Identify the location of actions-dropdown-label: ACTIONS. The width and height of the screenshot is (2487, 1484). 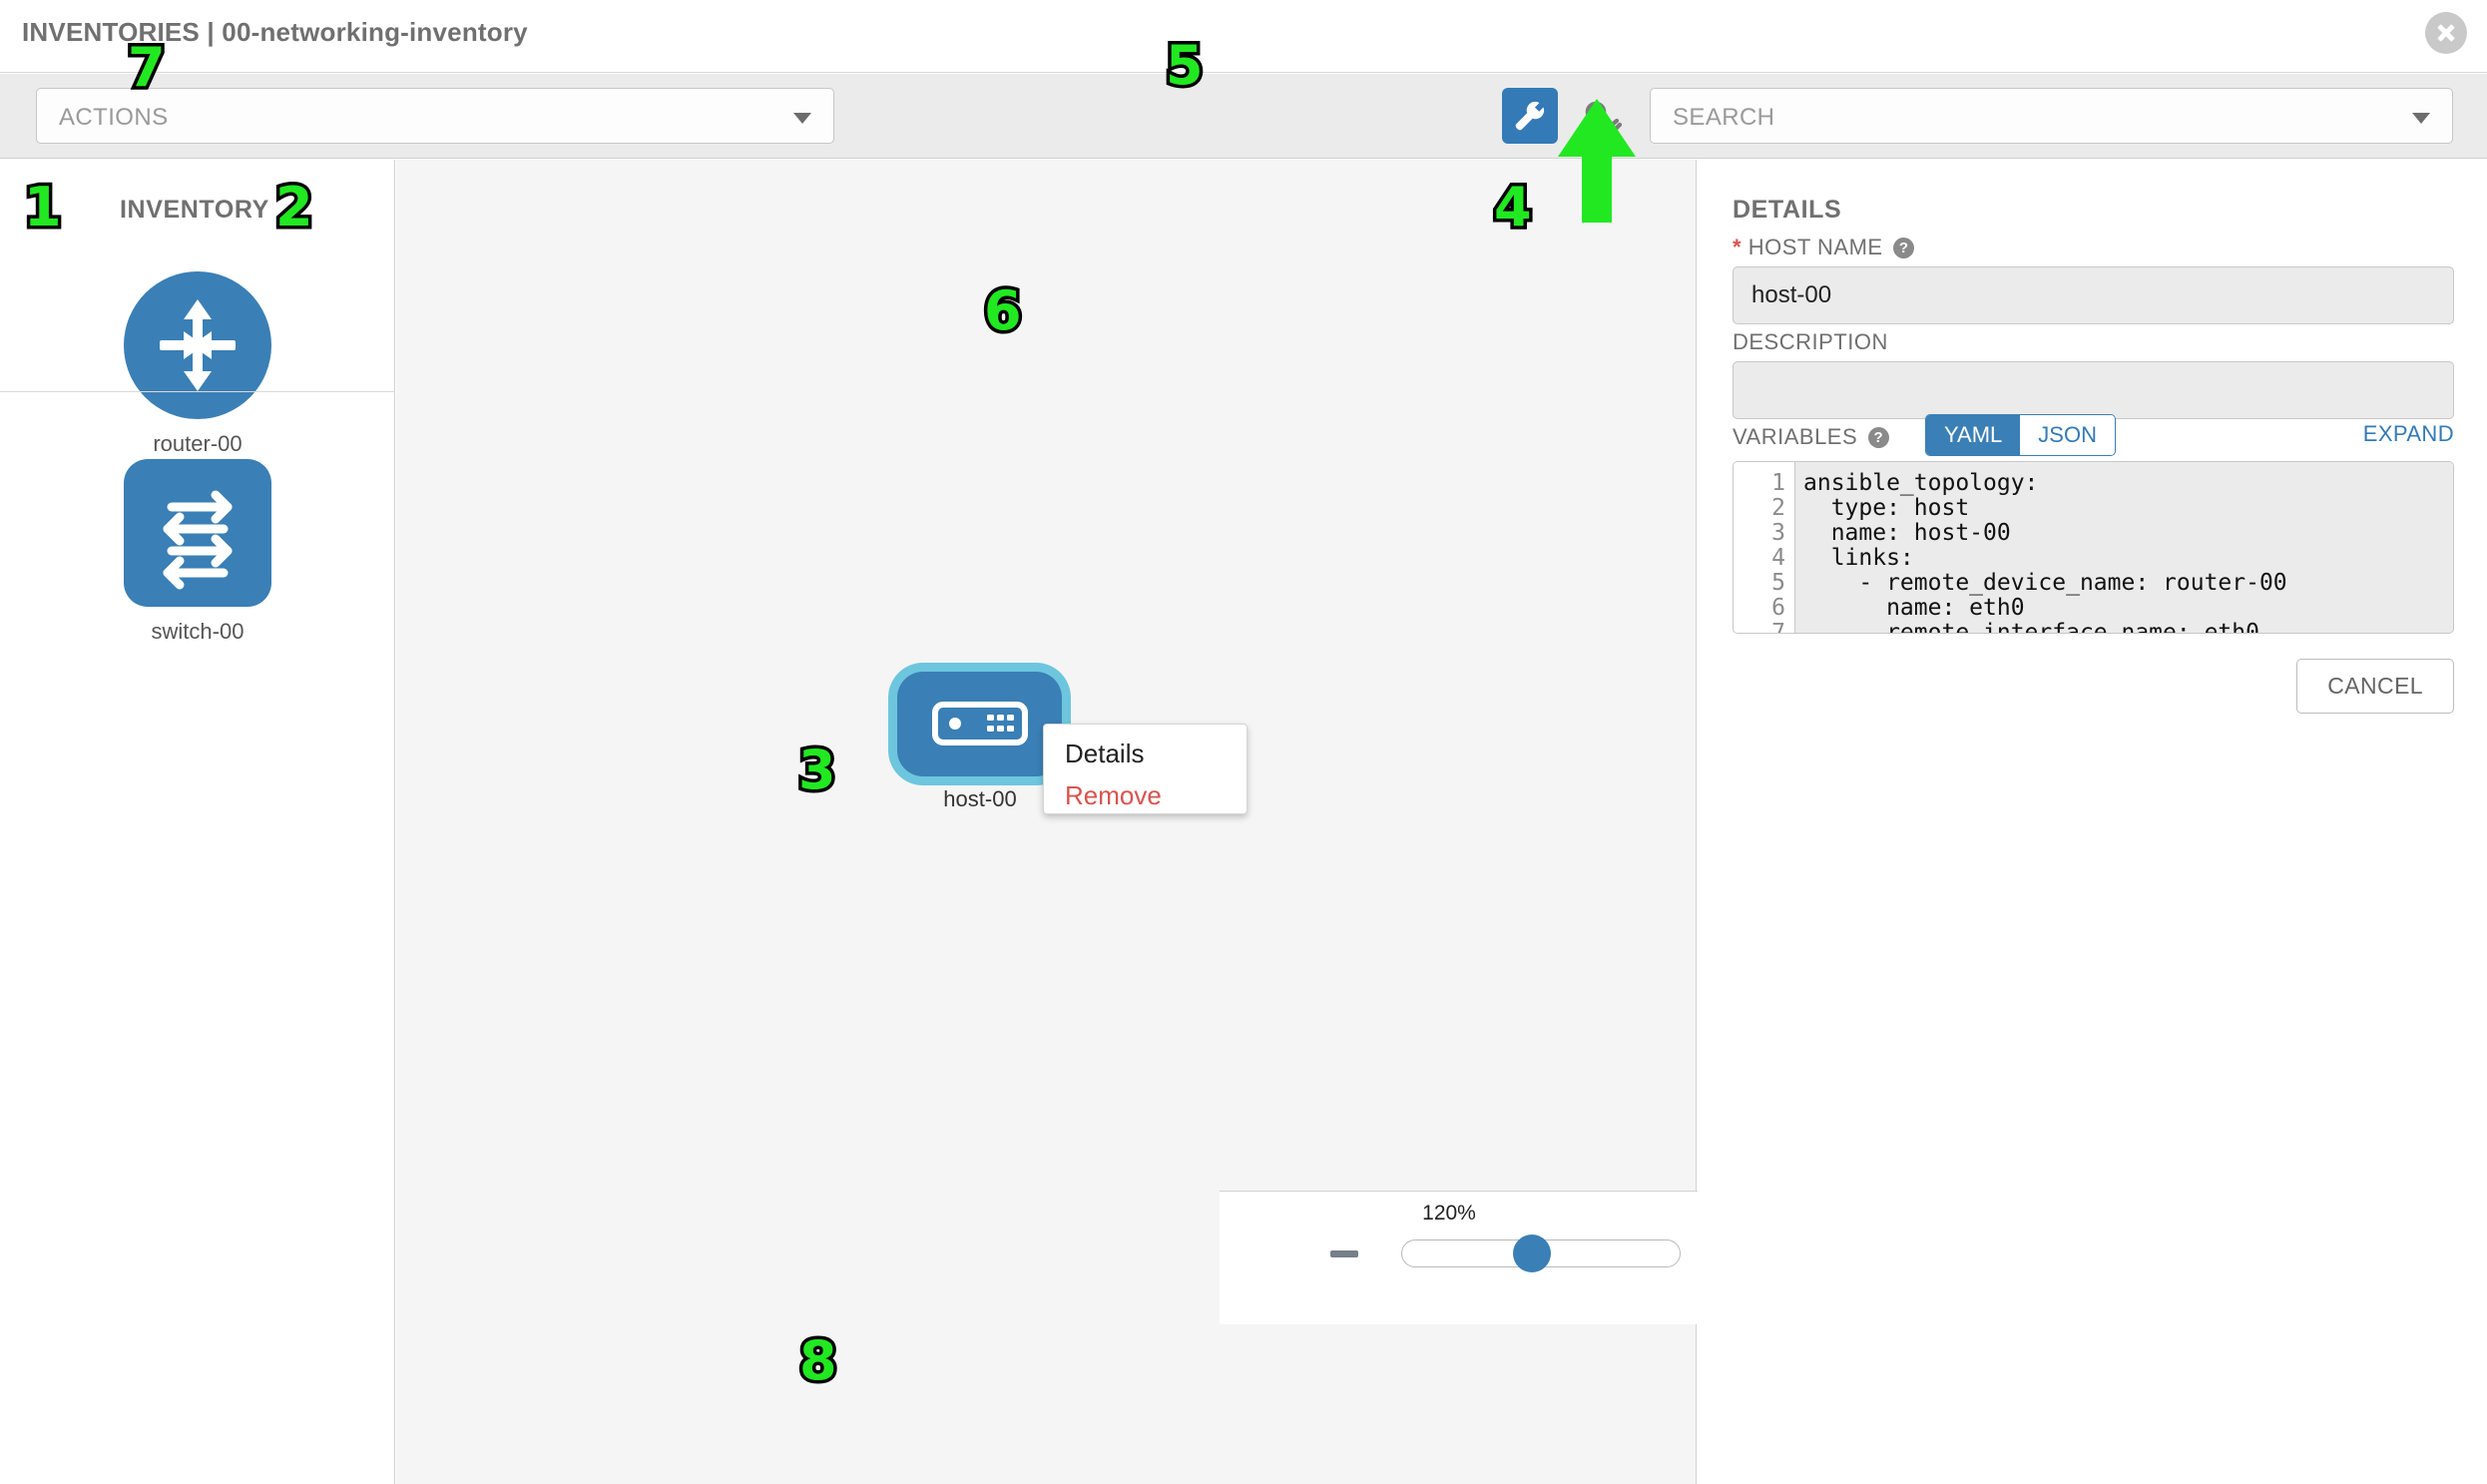
(114, 117).